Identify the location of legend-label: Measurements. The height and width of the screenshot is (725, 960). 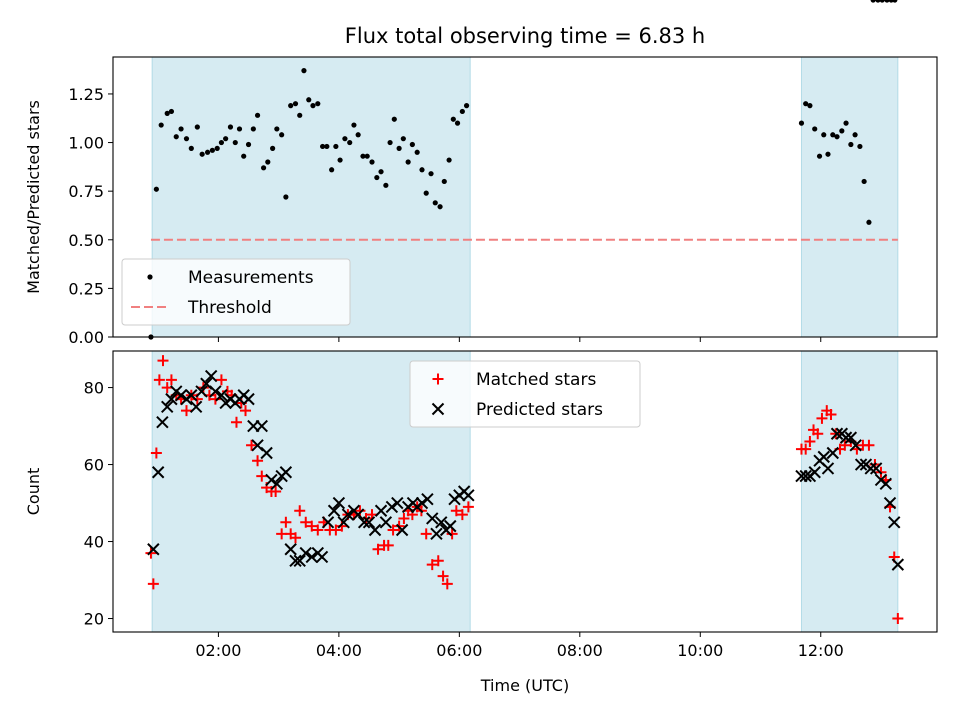
(251, 278).